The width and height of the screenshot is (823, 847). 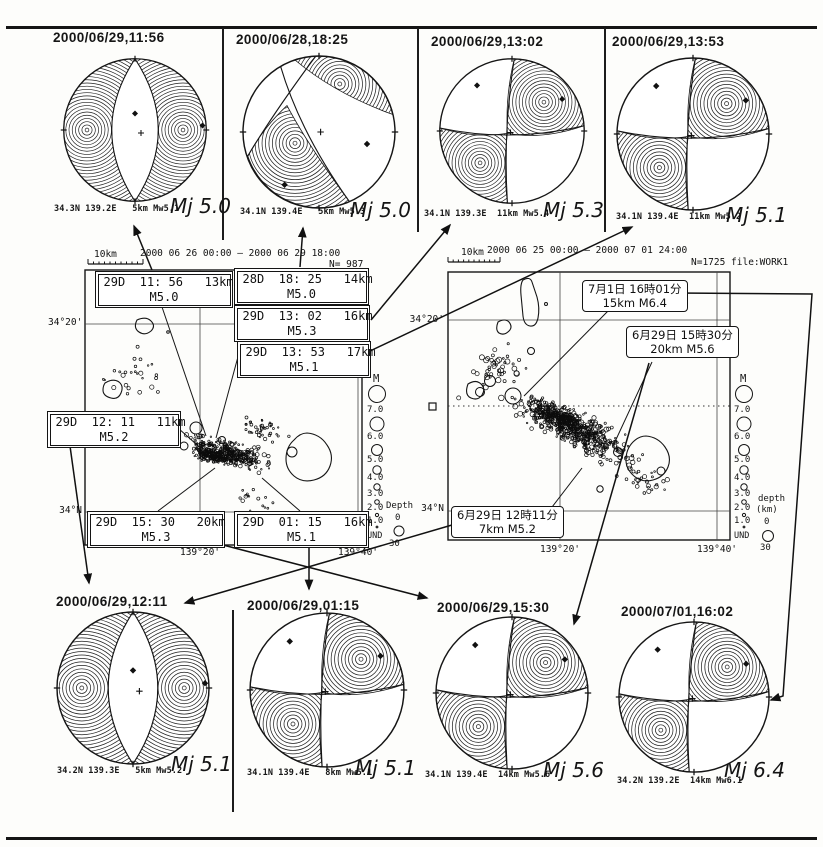 What do you see at coordinates (493, 607) in the screenshot?
I see `focal-title-1530: 2000/06/29,15:30` at bounding box center [493, 607].